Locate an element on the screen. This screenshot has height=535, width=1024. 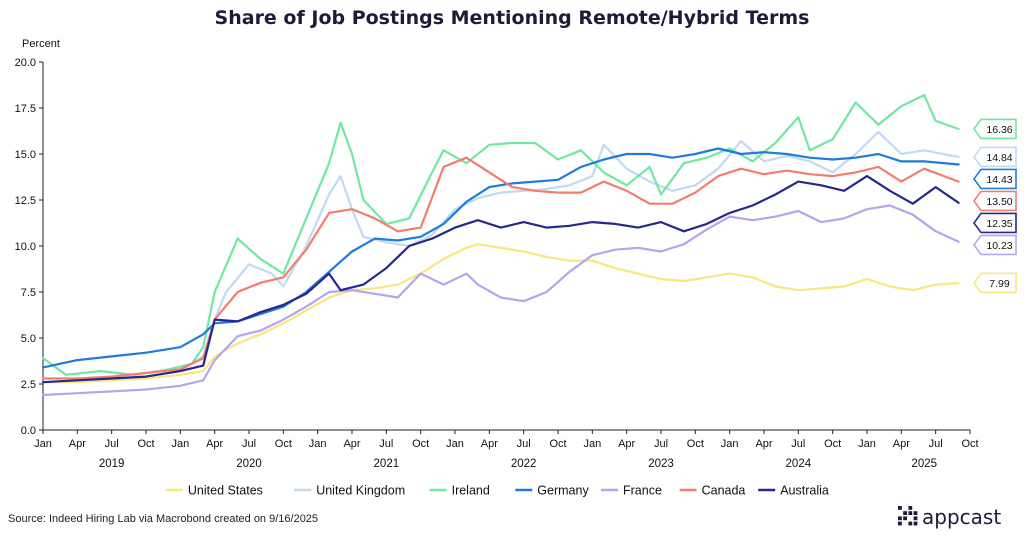
y-tick-label: 17.5 is located at coordinates (25, 109).